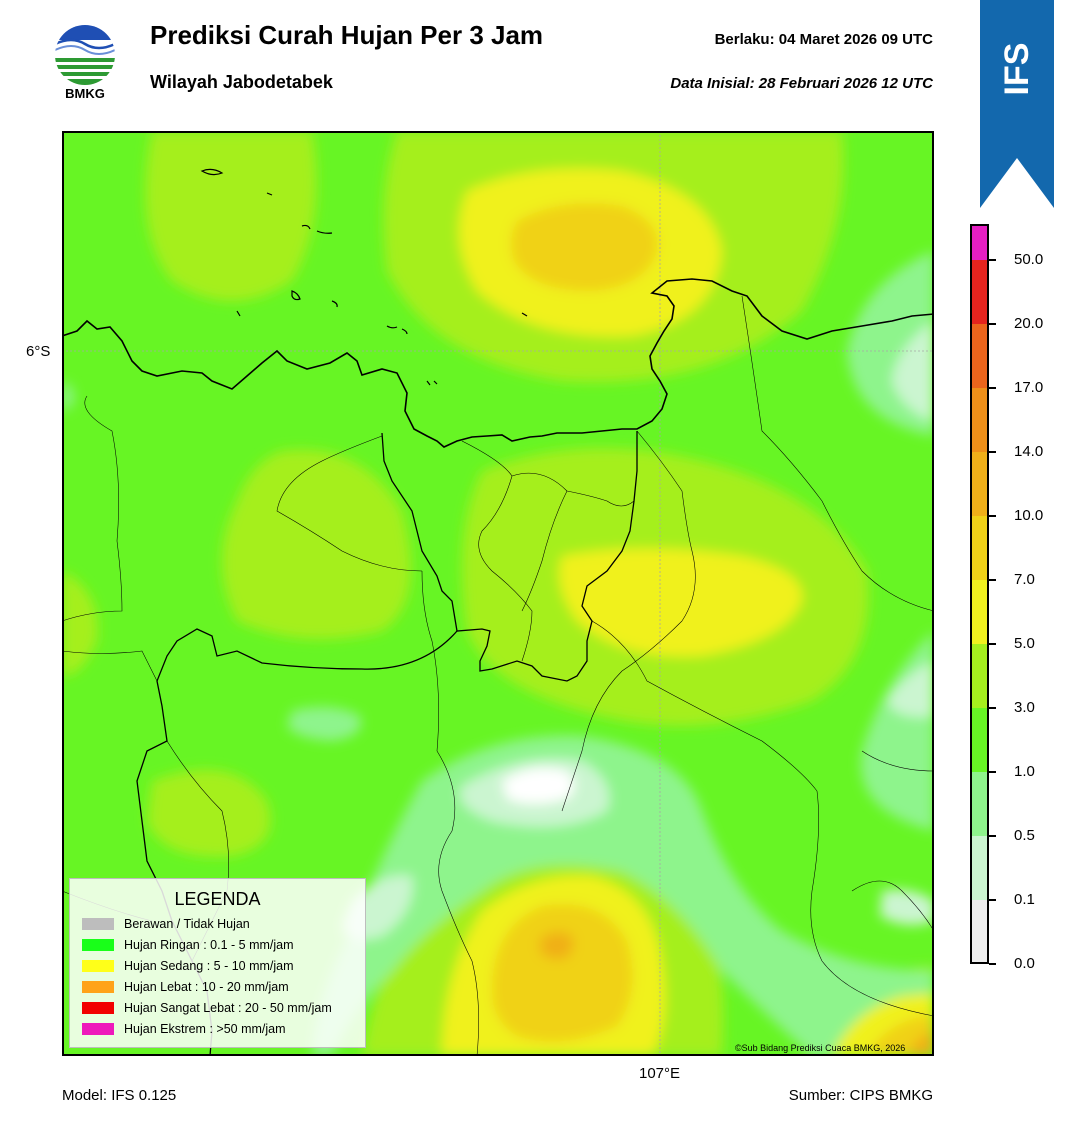 The height and width of the screenshot is (1128, 1072). I want to click on ifs-tab-label: IFS, so click(1017, 69).